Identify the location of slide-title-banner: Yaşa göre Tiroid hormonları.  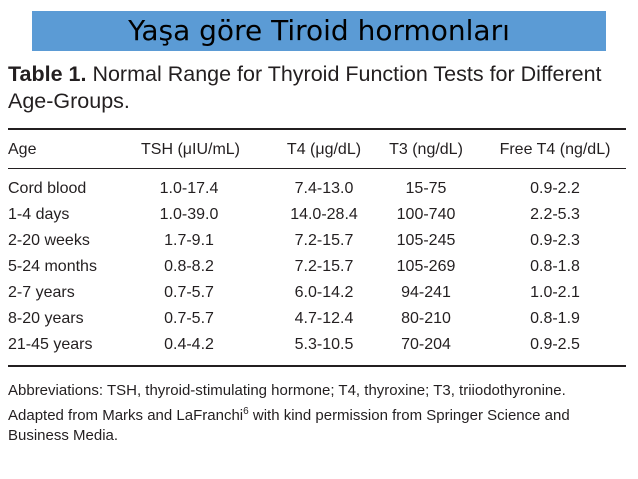
(319, 31).